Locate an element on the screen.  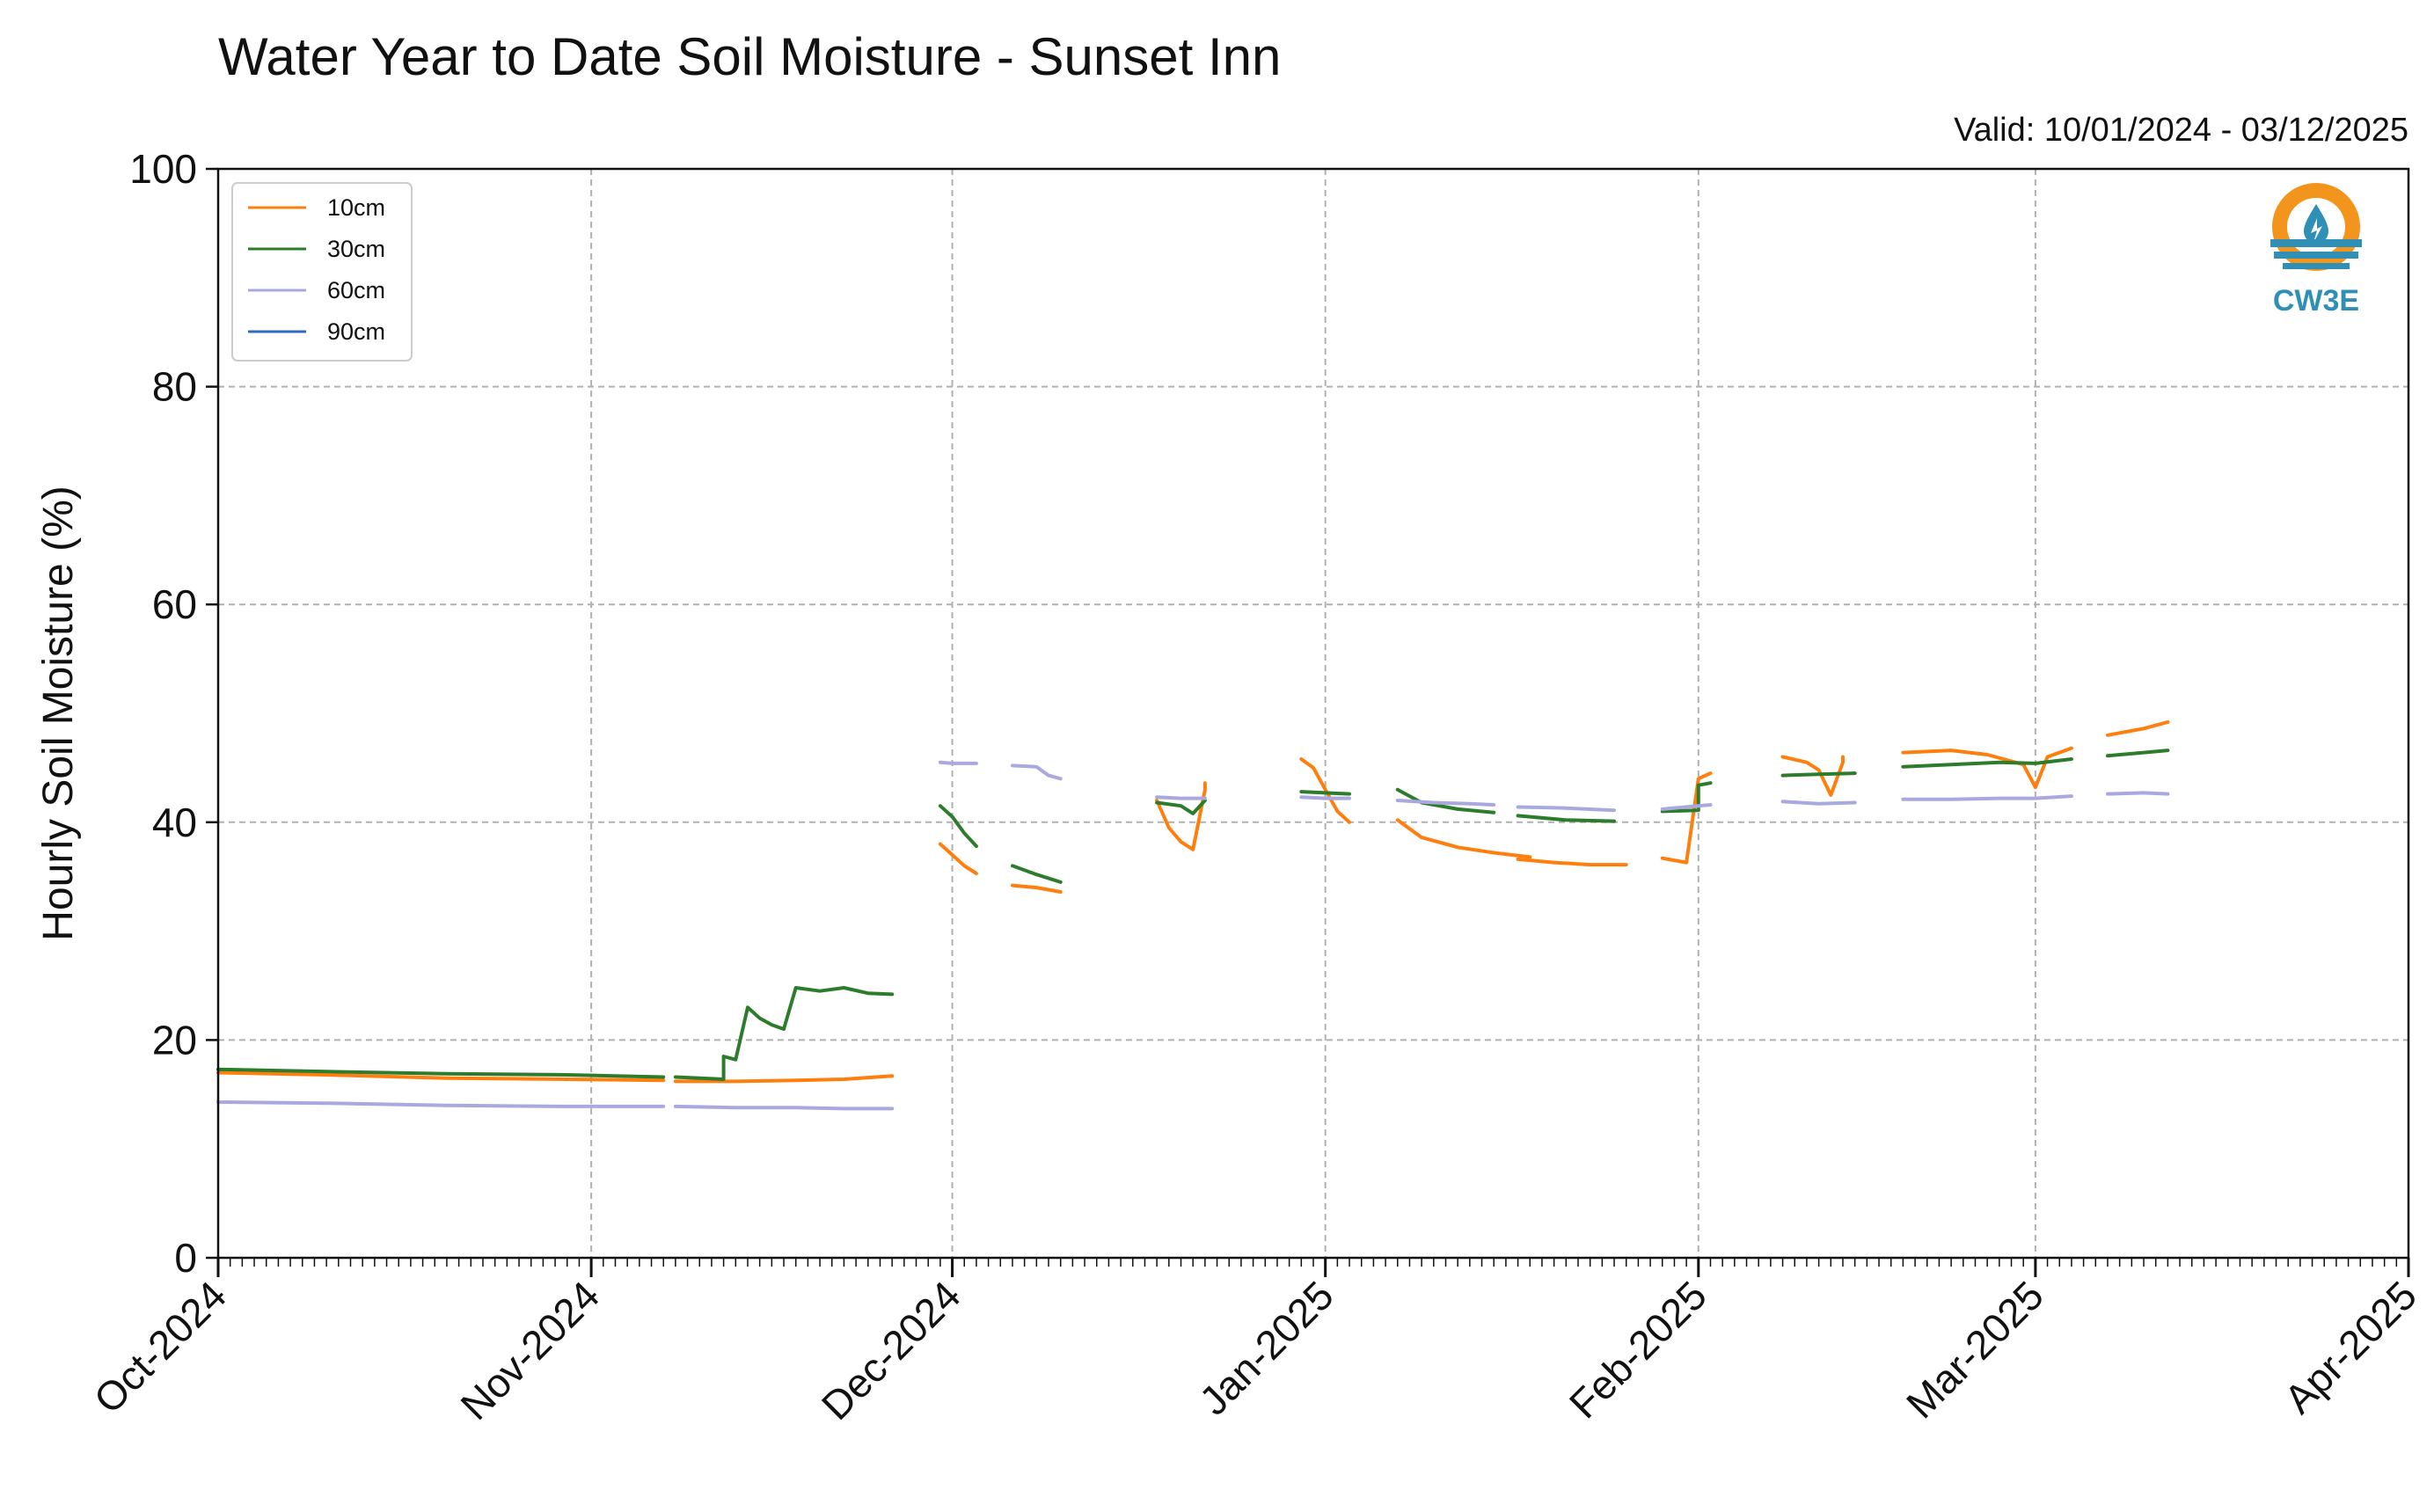
cw3e-logo: CW3E is located at coordinates (2316, 250).